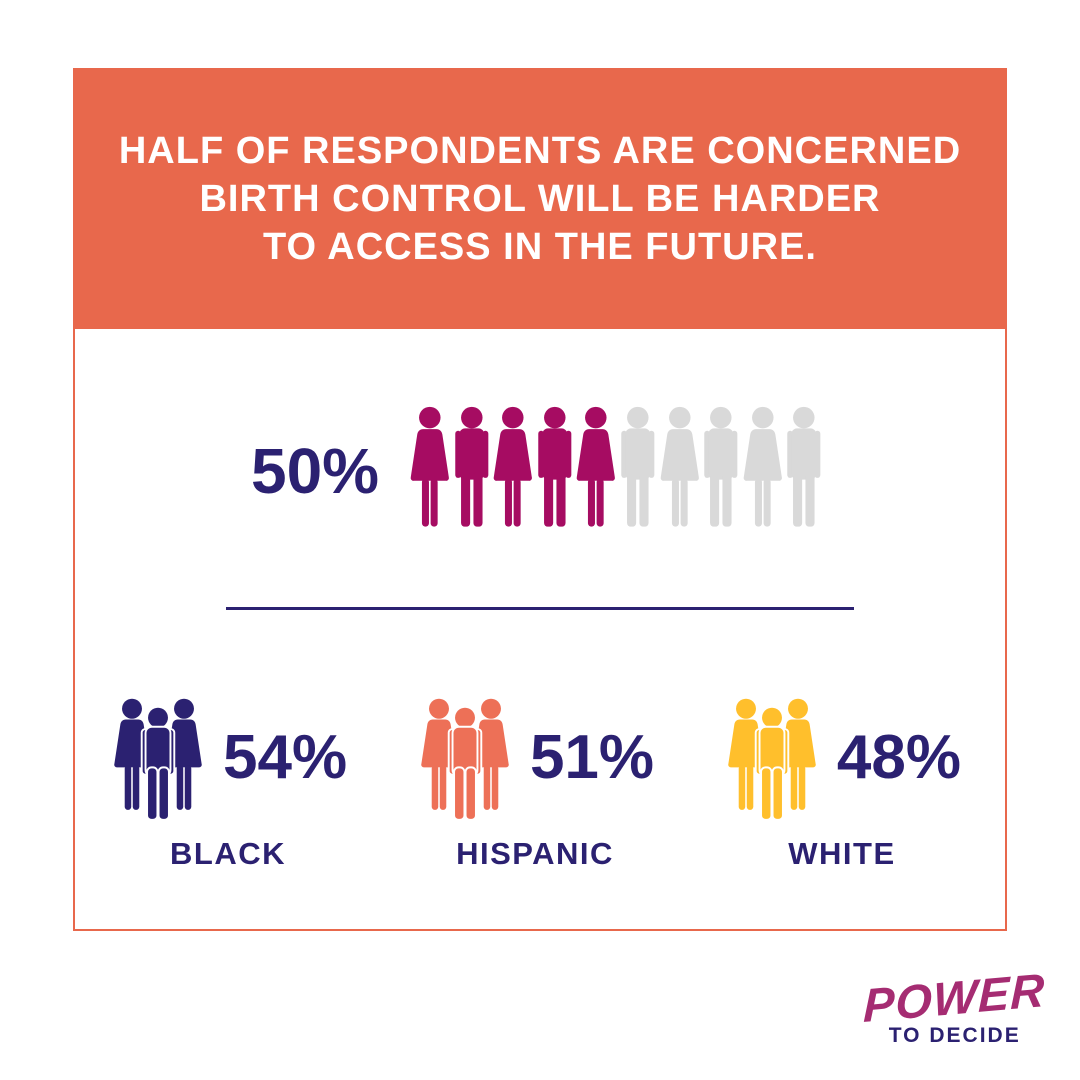  What do you see at coordinates (285, 757) in the screenshot?
I see `group-black-percent: 54%` at bounding box center [285, 757].